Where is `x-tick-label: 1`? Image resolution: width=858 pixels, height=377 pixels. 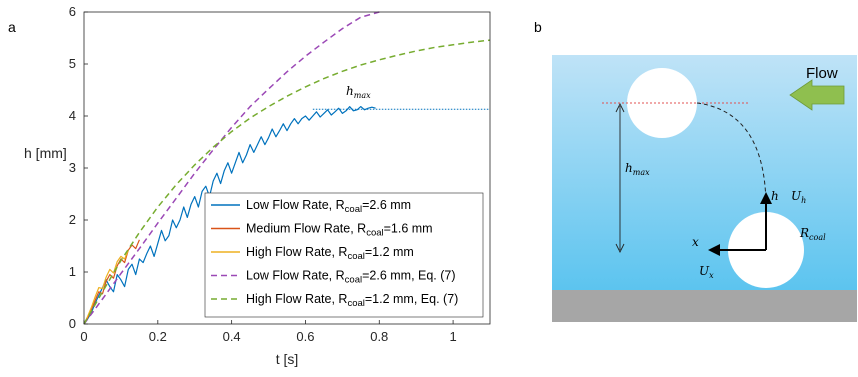
x-tick-label: 1 is located at coordinates (452, 336).